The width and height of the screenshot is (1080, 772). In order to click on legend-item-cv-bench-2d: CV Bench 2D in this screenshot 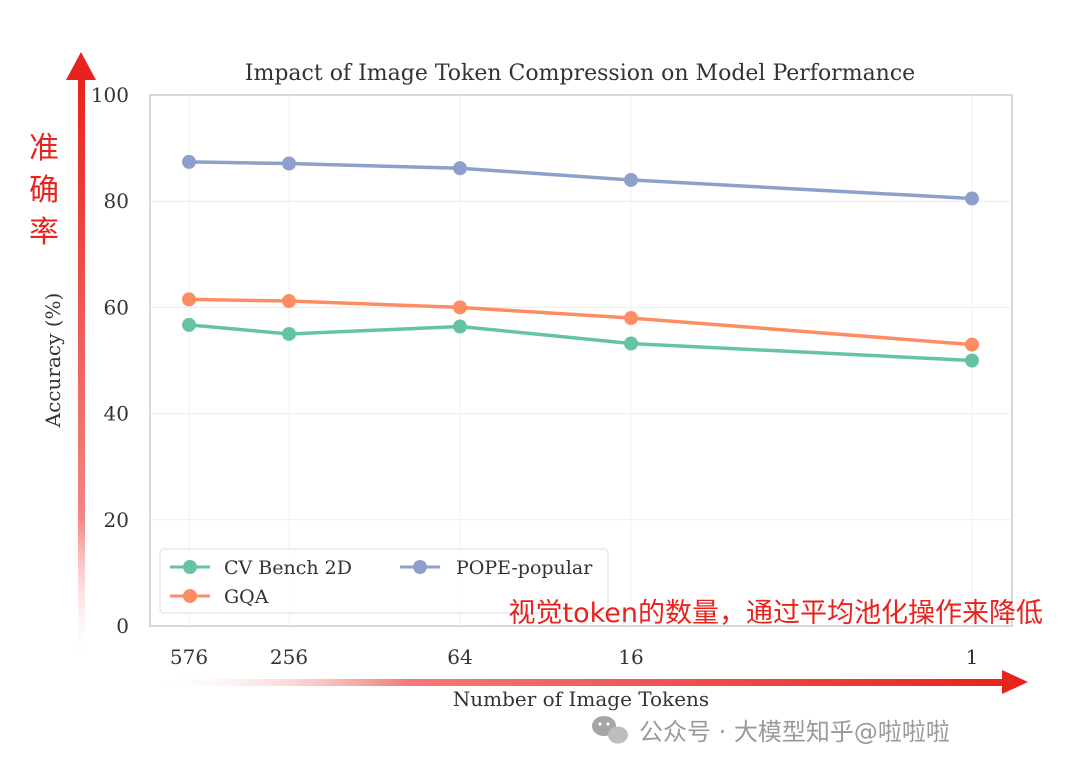, I will do `click(261, 568)`.